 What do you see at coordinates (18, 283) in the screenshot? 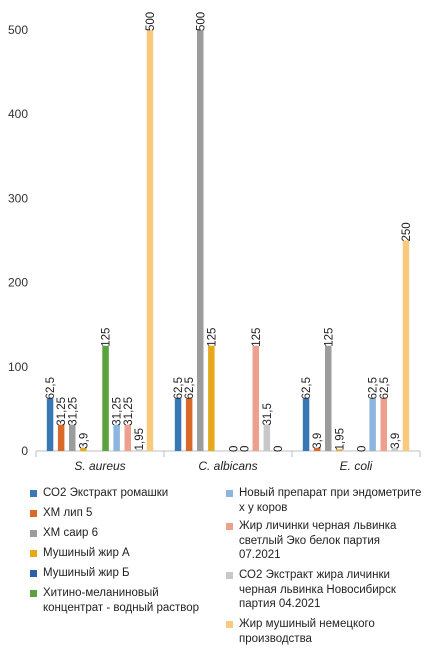
I see `y-tick-label: 200` at bounding box center [18, 283].